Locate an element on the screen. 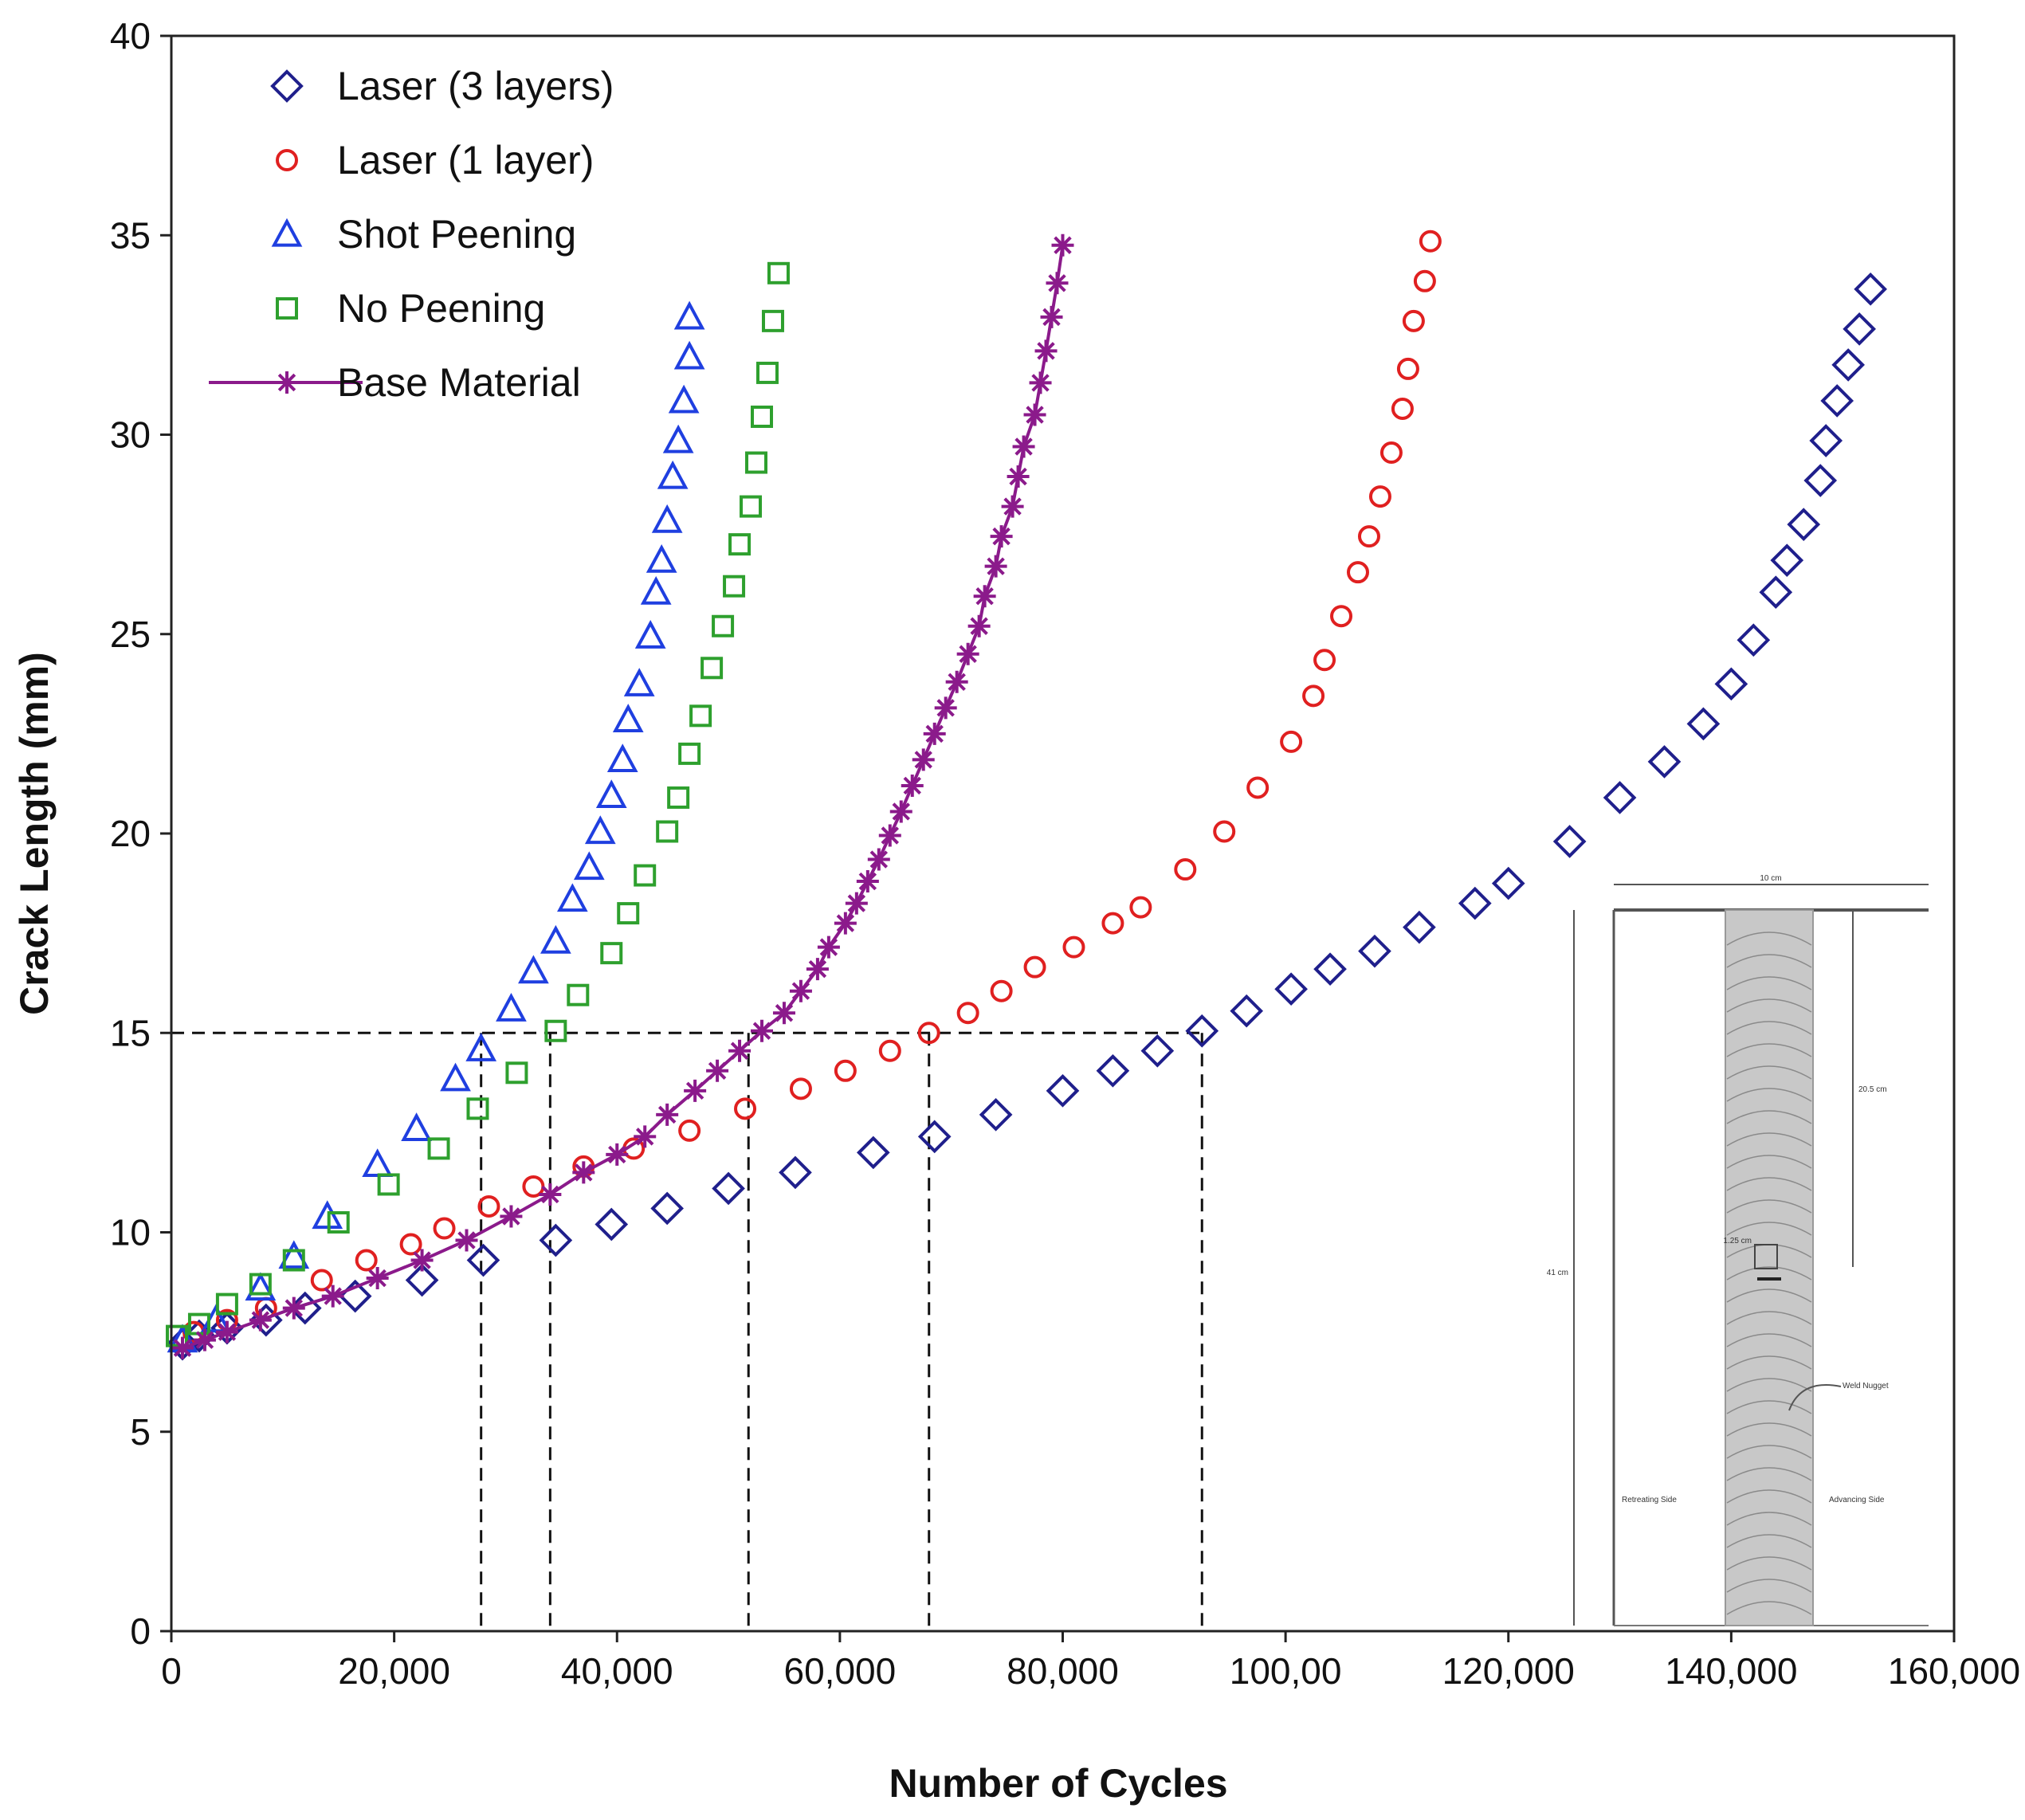  crack-notch is located at coordinates (1766, 1256).